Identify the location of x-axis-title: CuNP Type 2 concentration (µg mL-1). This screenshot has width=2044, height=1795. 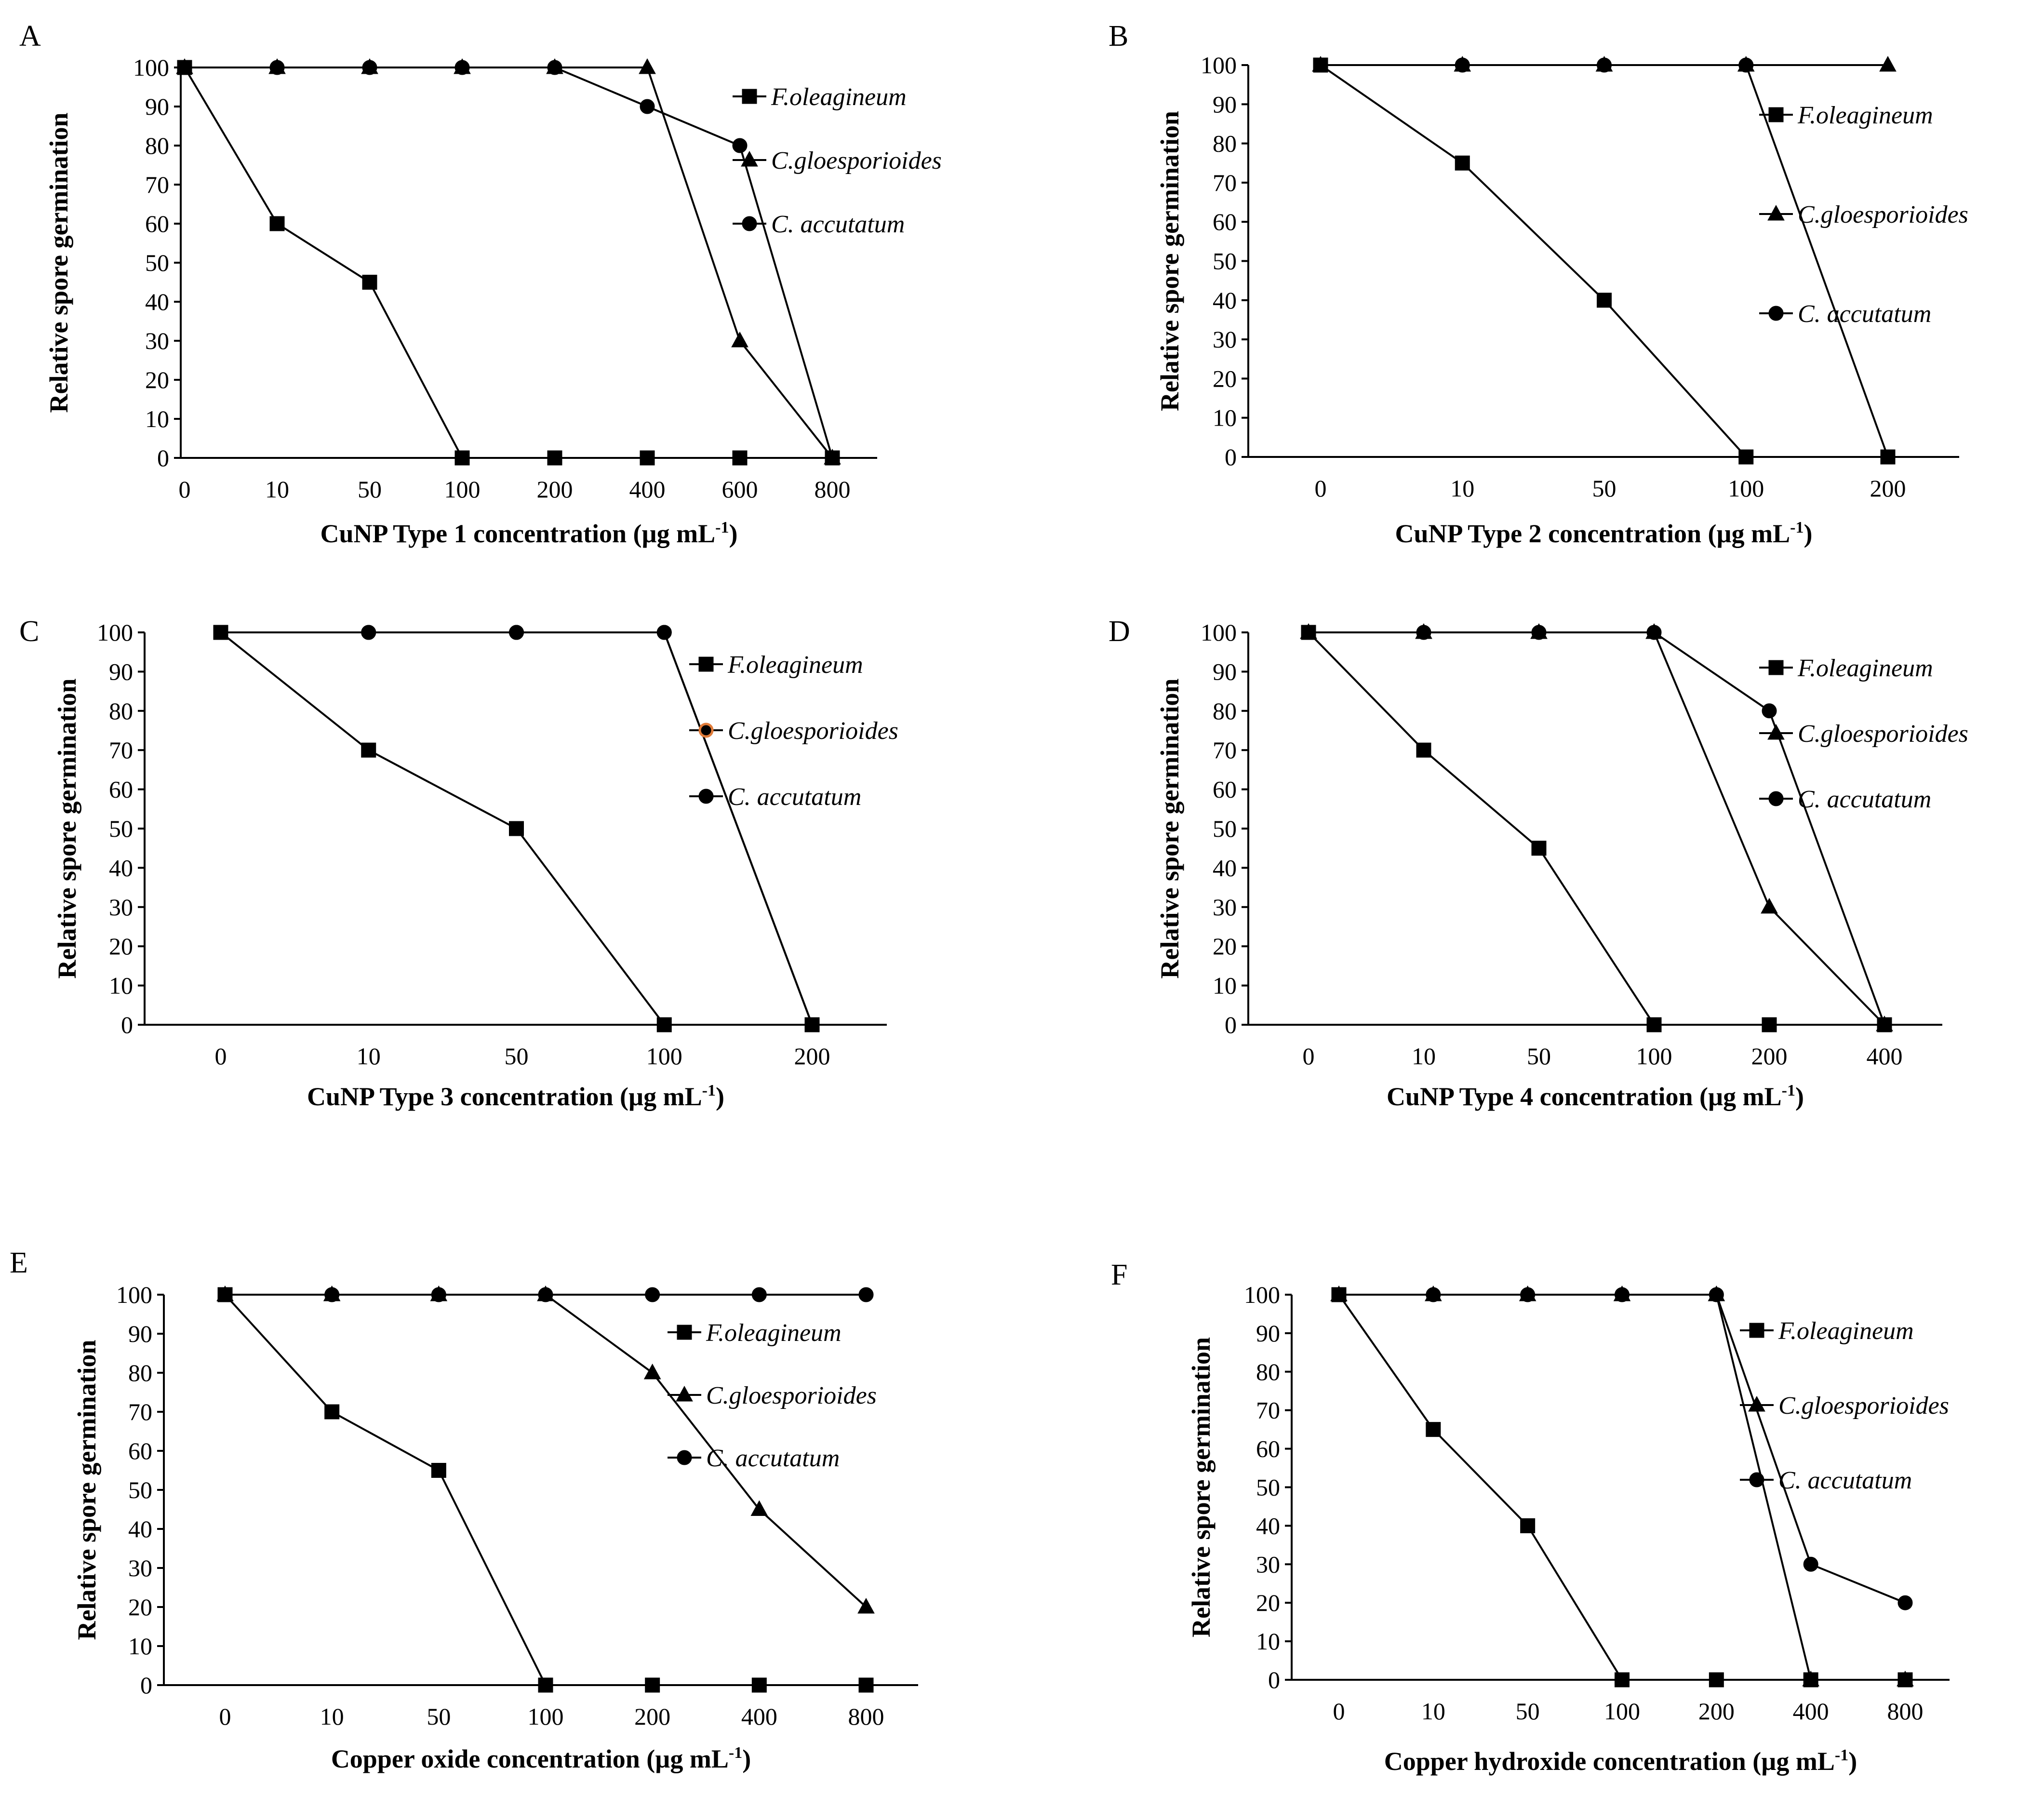
(1604, 533).